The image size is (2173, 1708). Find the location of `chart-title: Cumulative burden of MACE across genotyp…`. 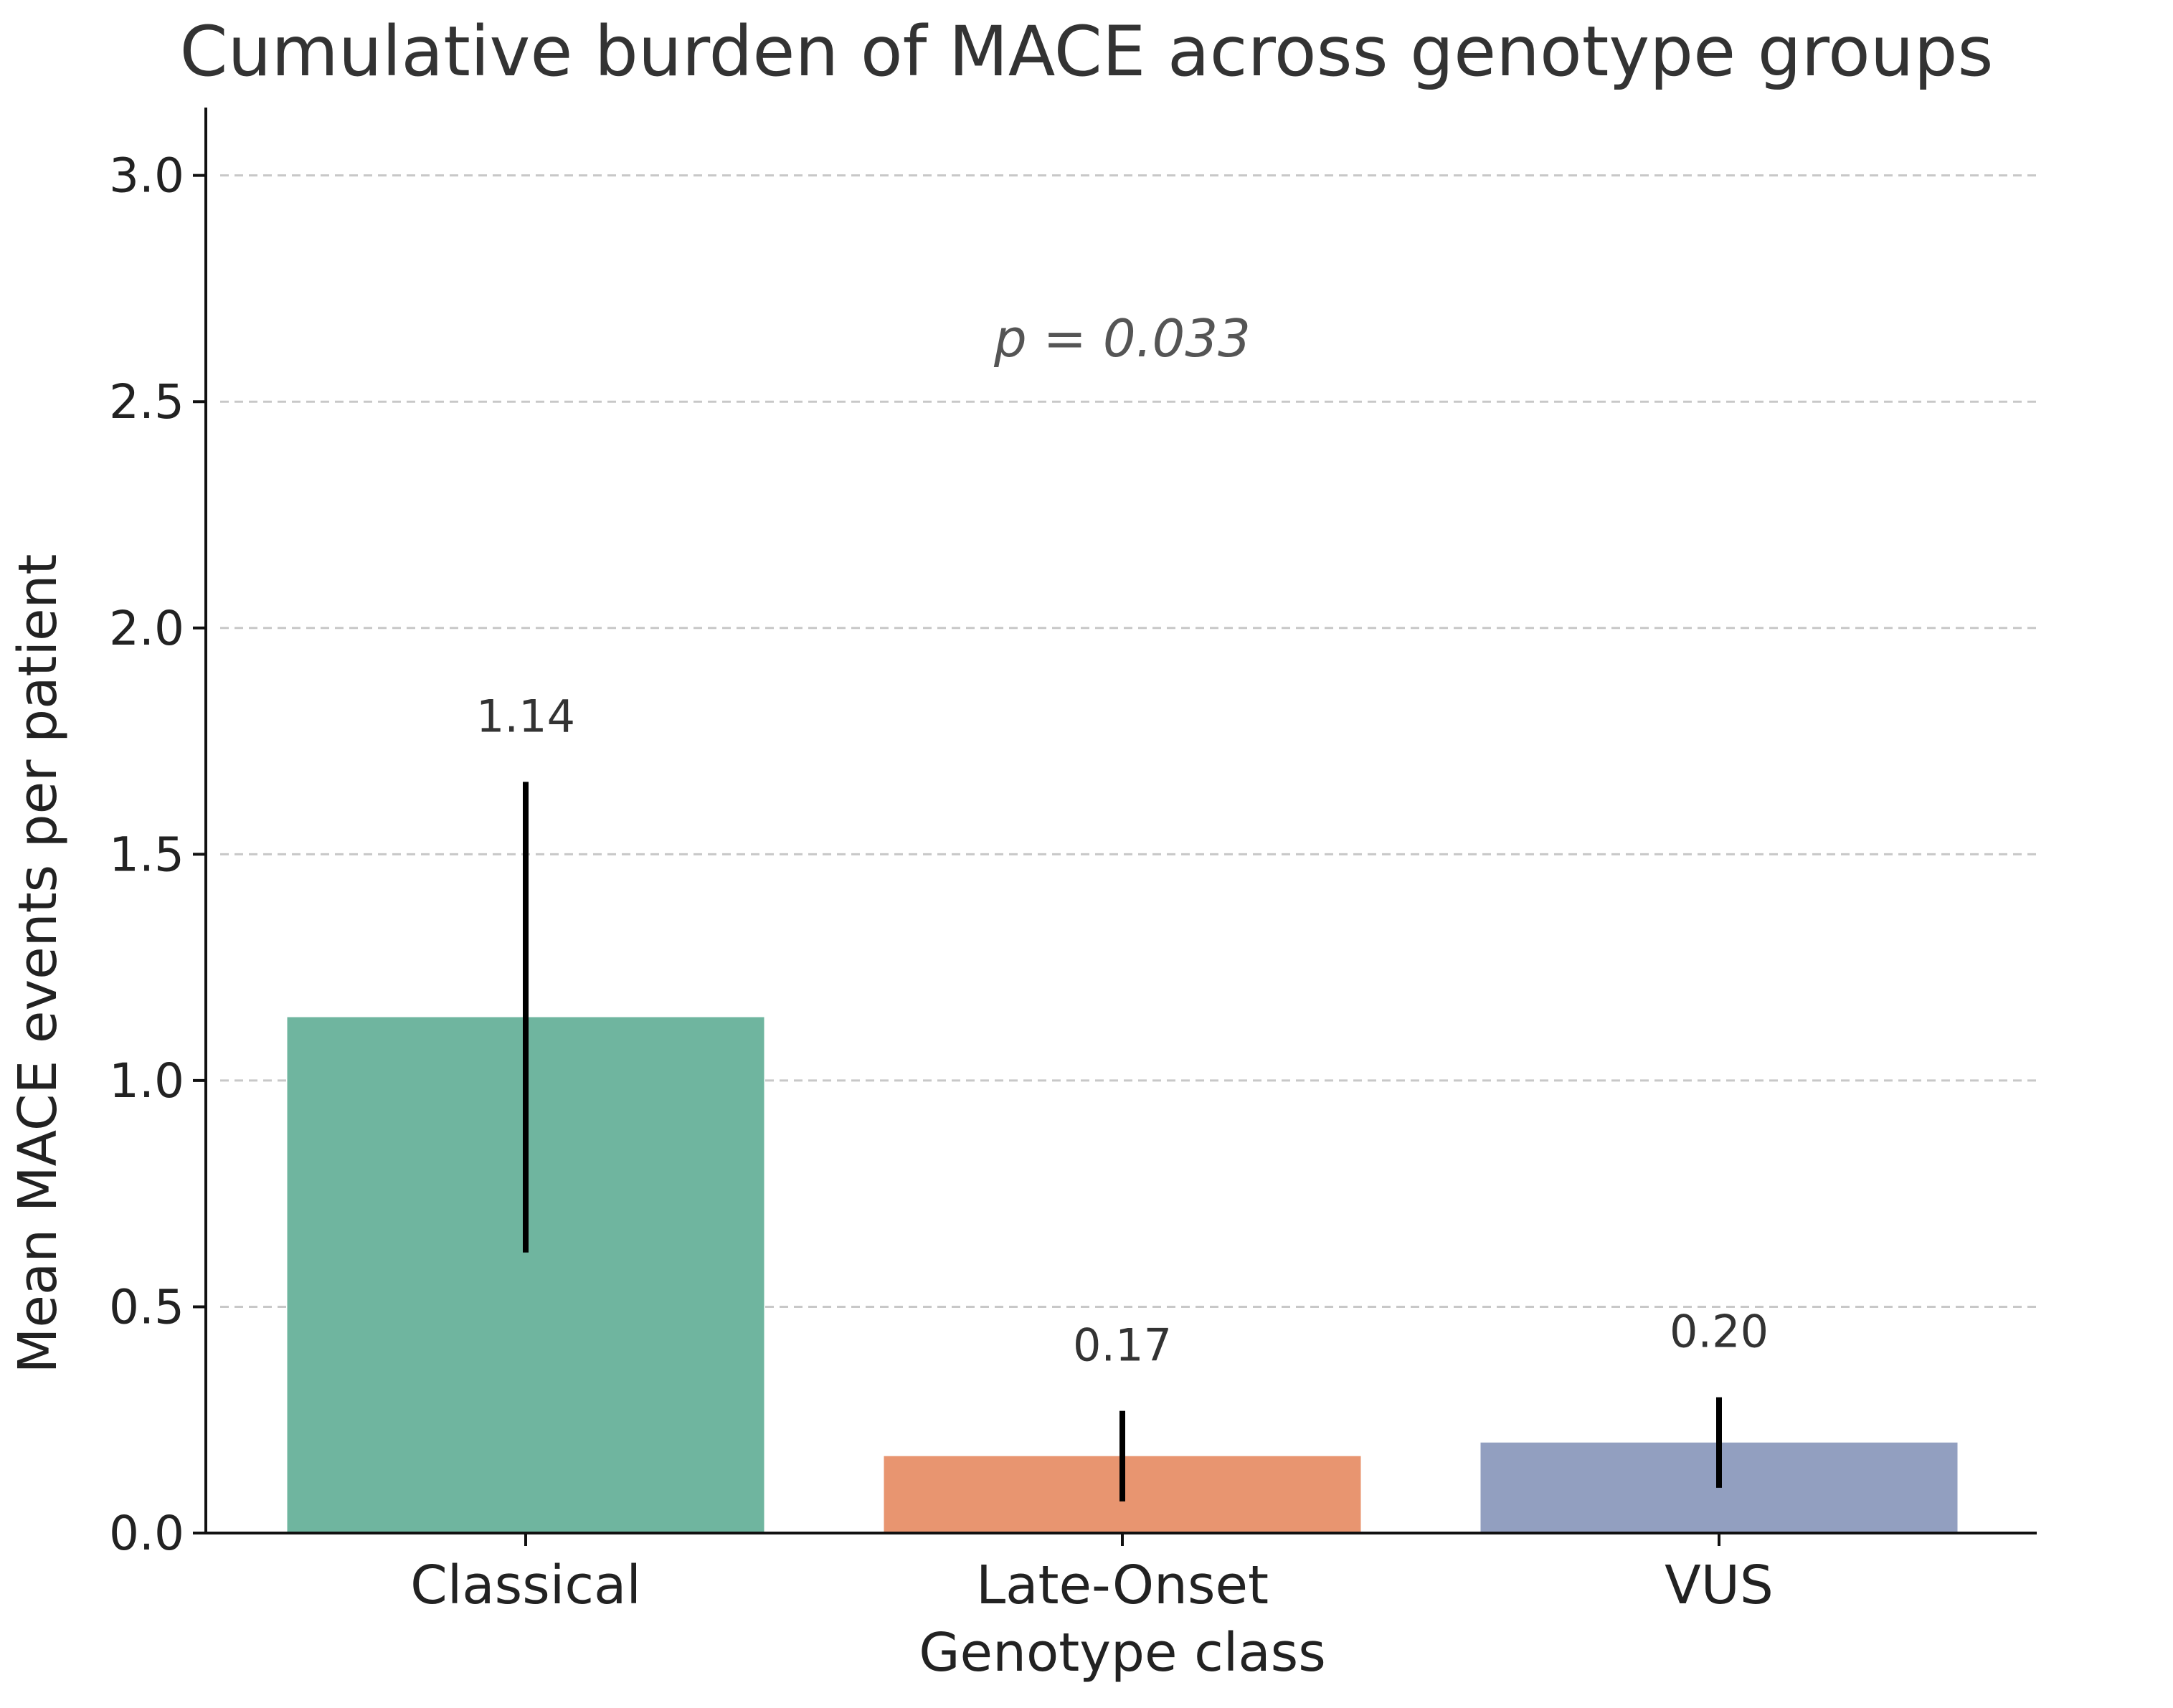

chart-title: Cumulative burden of MACE across genotyp… is located at coordinates (1086, 52).